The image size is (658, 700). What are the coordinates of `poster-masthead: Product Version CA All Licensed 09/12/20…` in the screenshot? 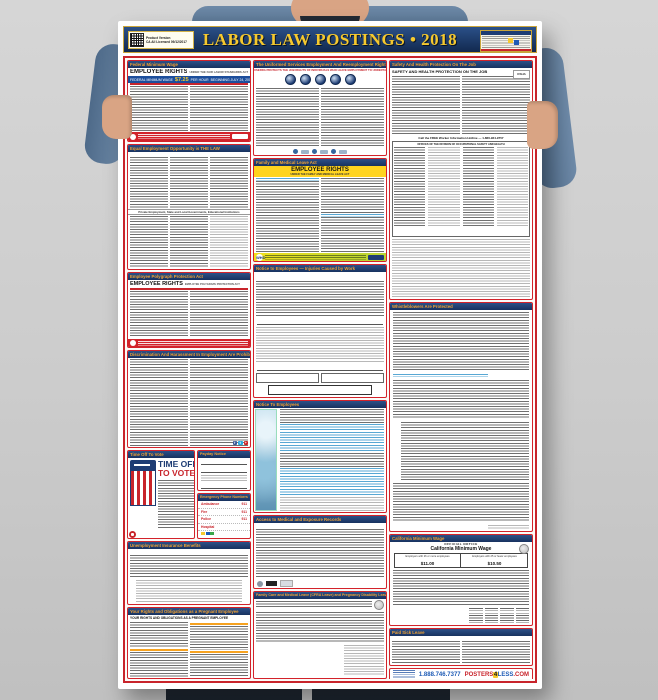 It's located at (330, 39).